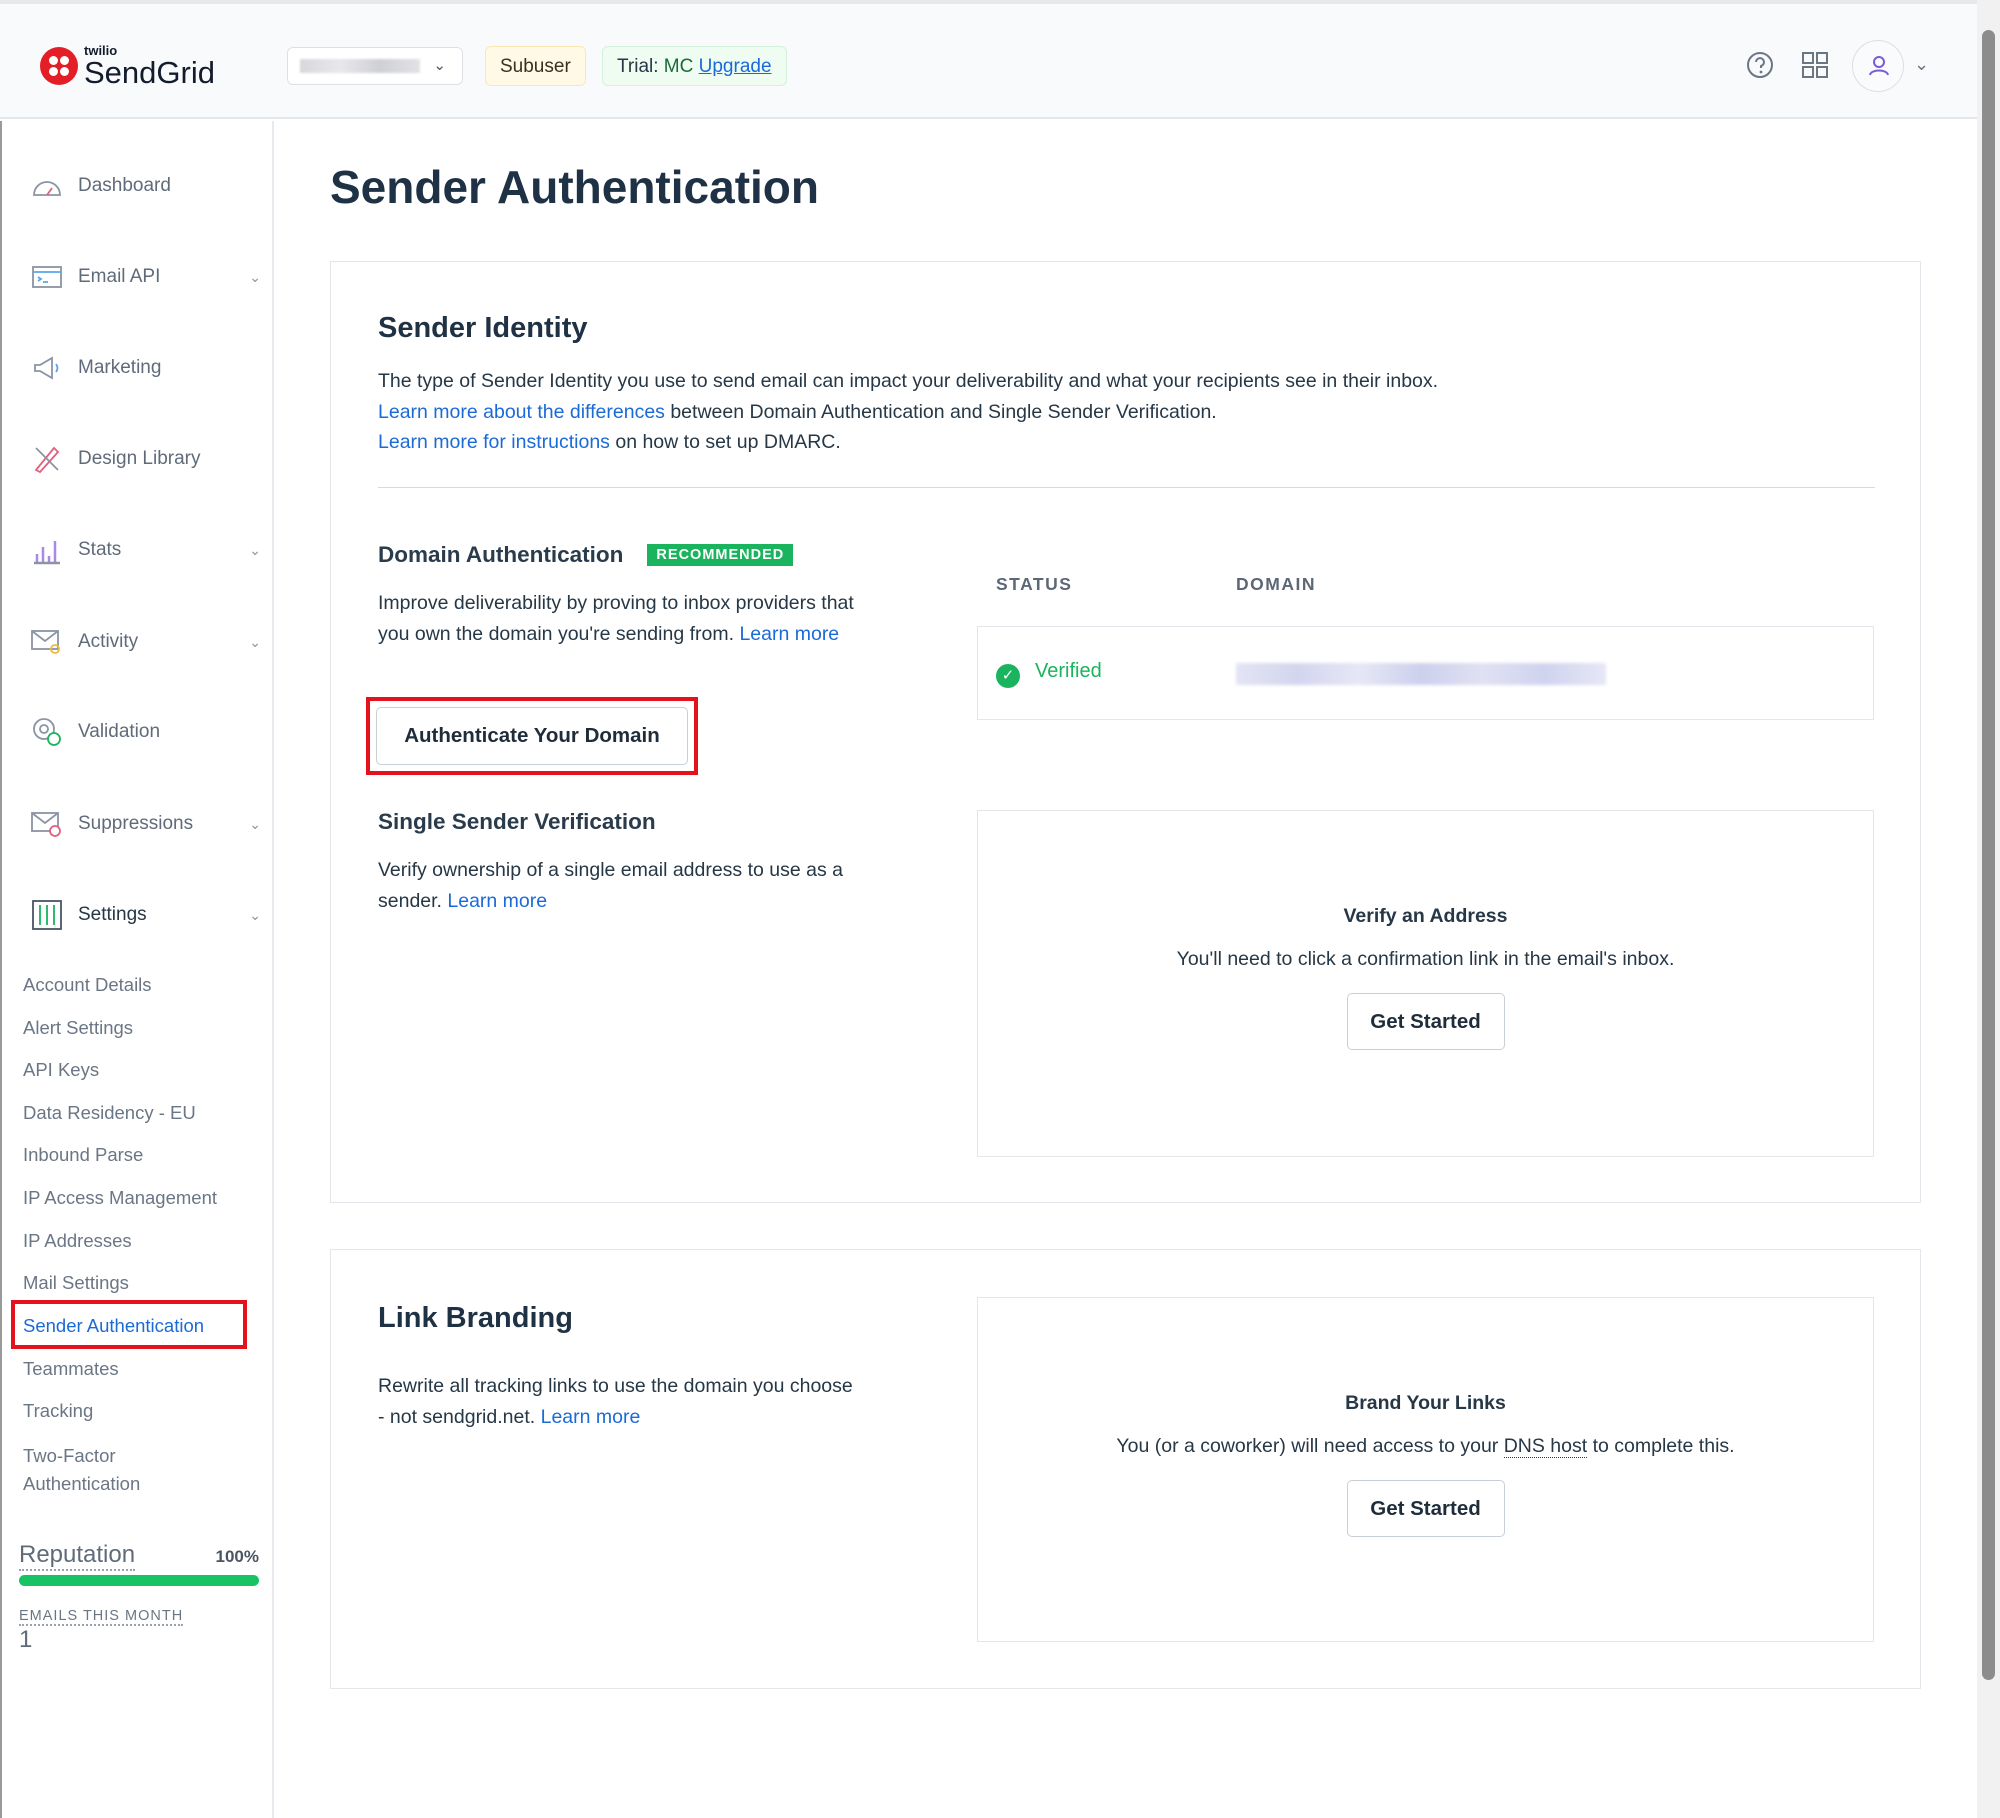 This screenshot has width=2000, height=1818. I want to click on sidebar-item-label: Validation, so click(119, 731).